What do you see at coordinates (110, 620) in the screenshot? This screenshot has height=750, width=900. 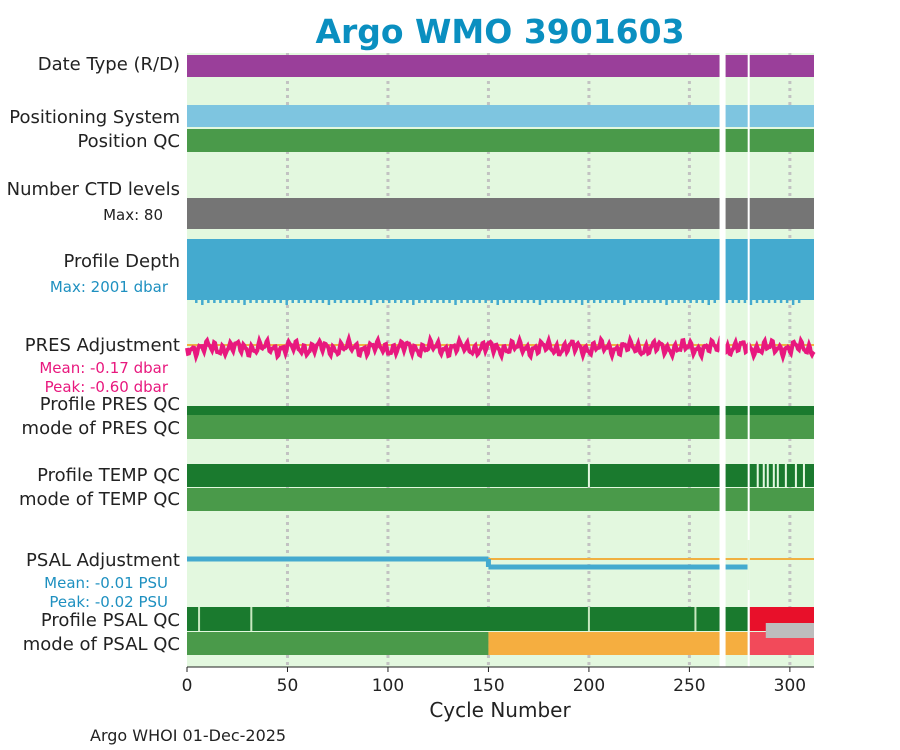 I see `row-label-profile-psal-qc: Profile PSAL QC` at bounding box center [110, 620].